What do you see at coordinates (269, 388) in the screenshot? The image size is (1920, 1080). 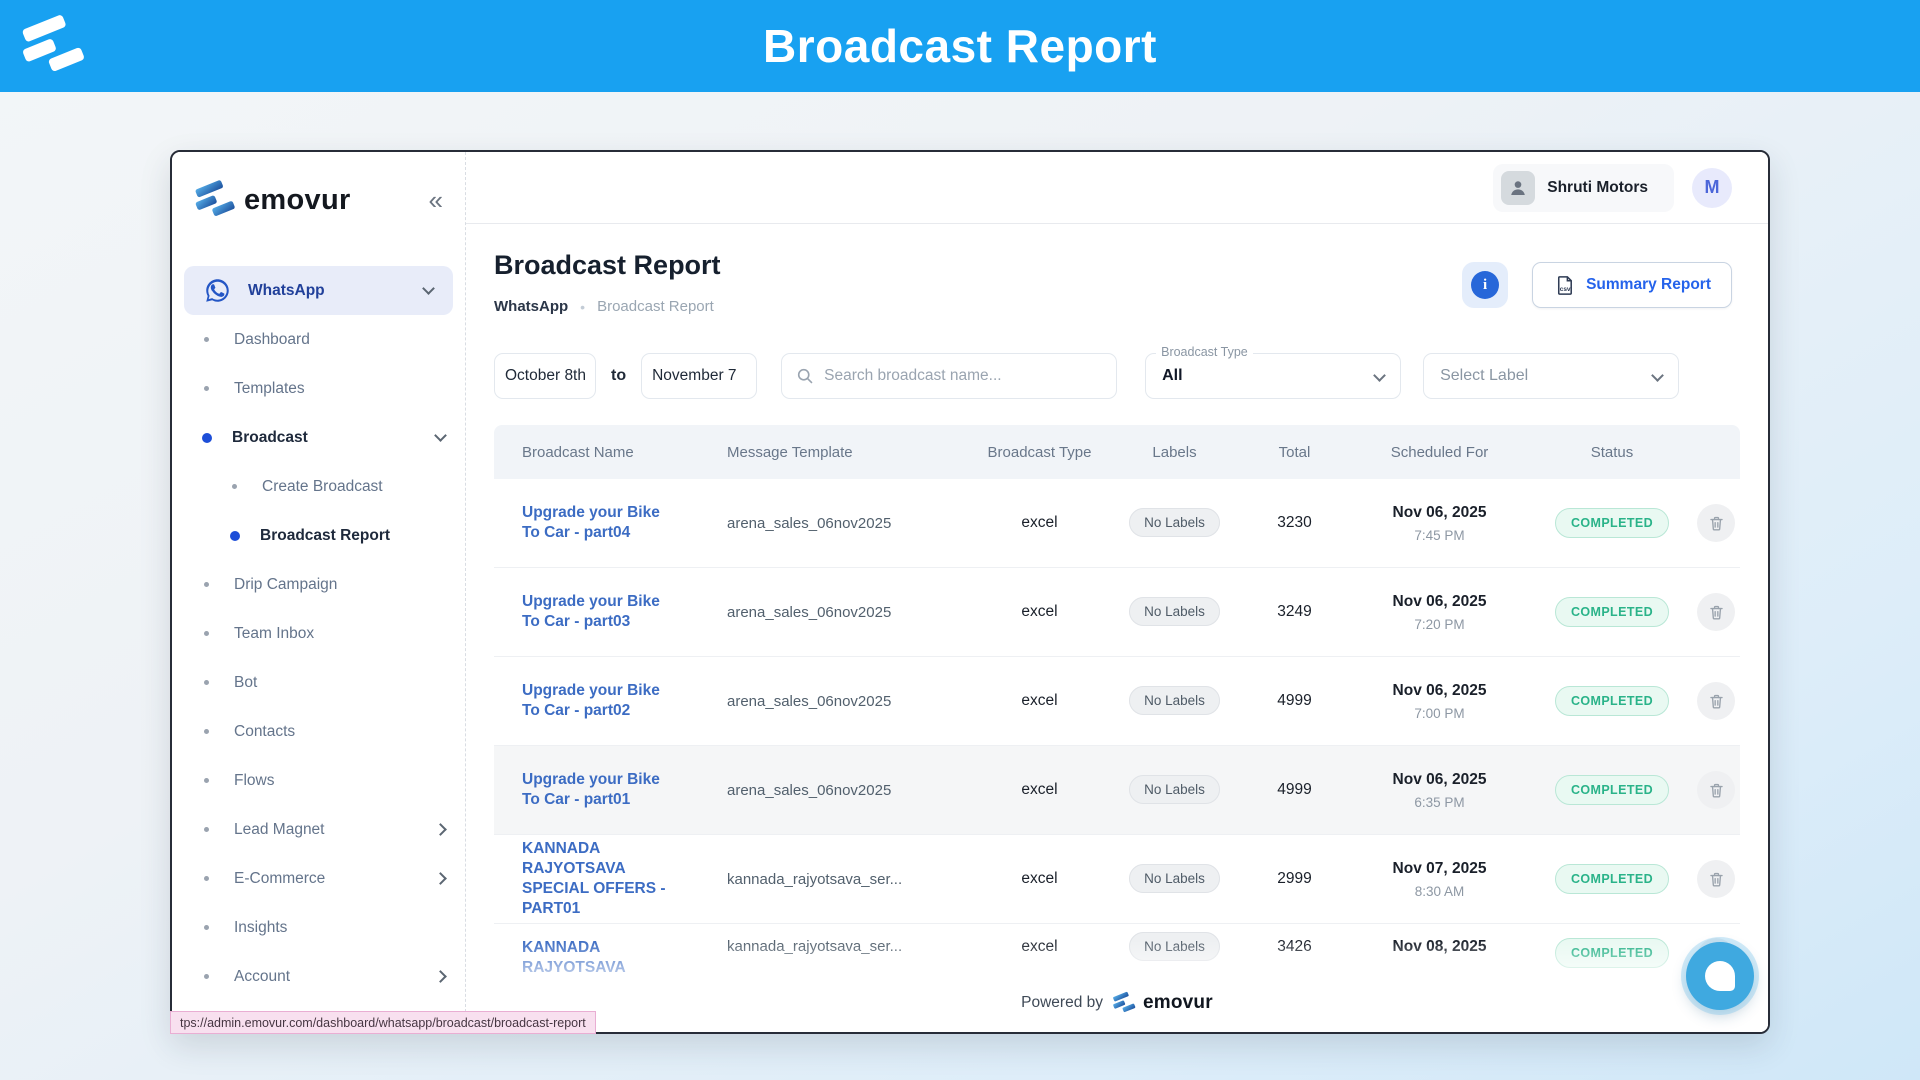 I see `sidebar-item-label: Templates` at bounding box center [269, 388].